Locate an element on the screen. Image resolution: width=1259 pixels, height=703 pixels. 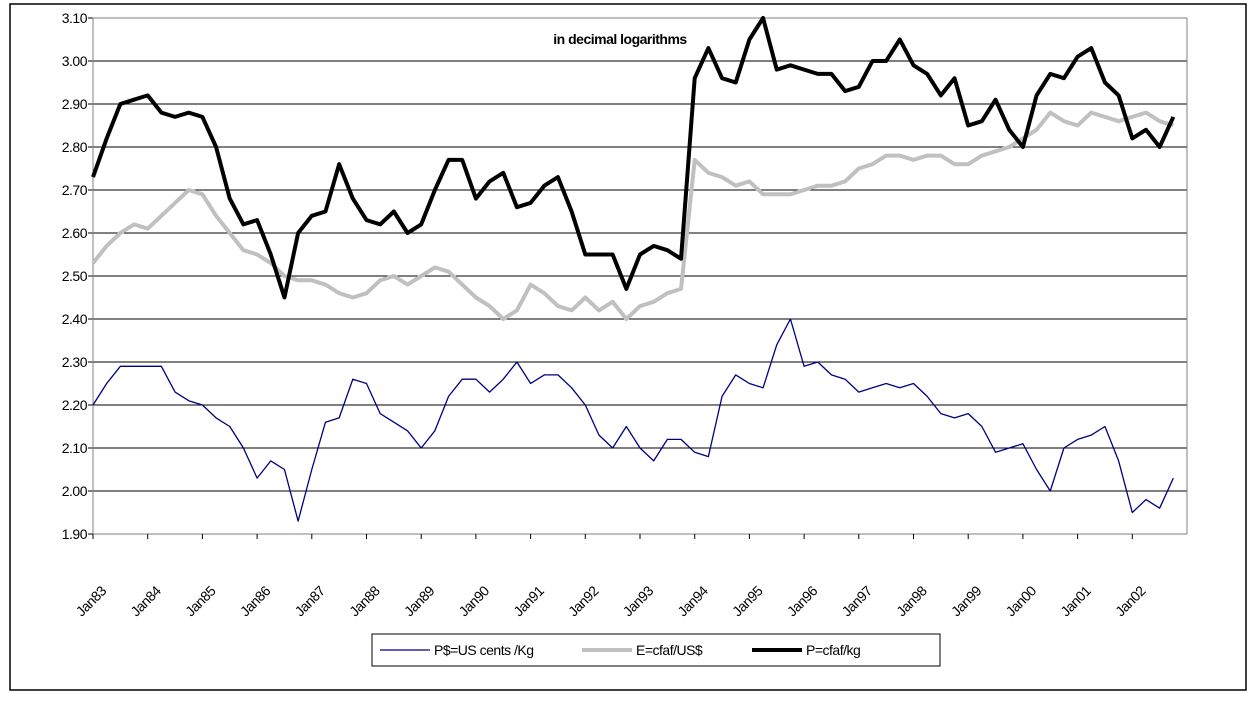
y-tick-label: 1.90 is located at coordinates (75, 534).